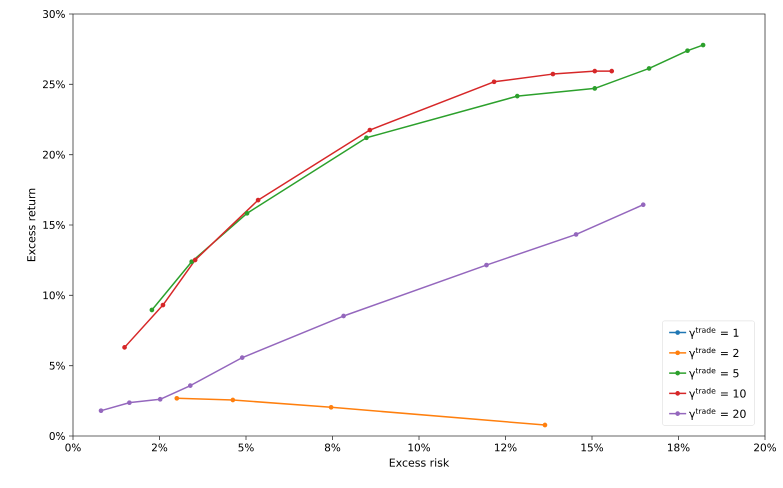 The image size is (783, 488). What do you see at coordinates (73, 448) in the screenshot?
I see `x-tick-label: 0%` at bounding box center [73, 448].